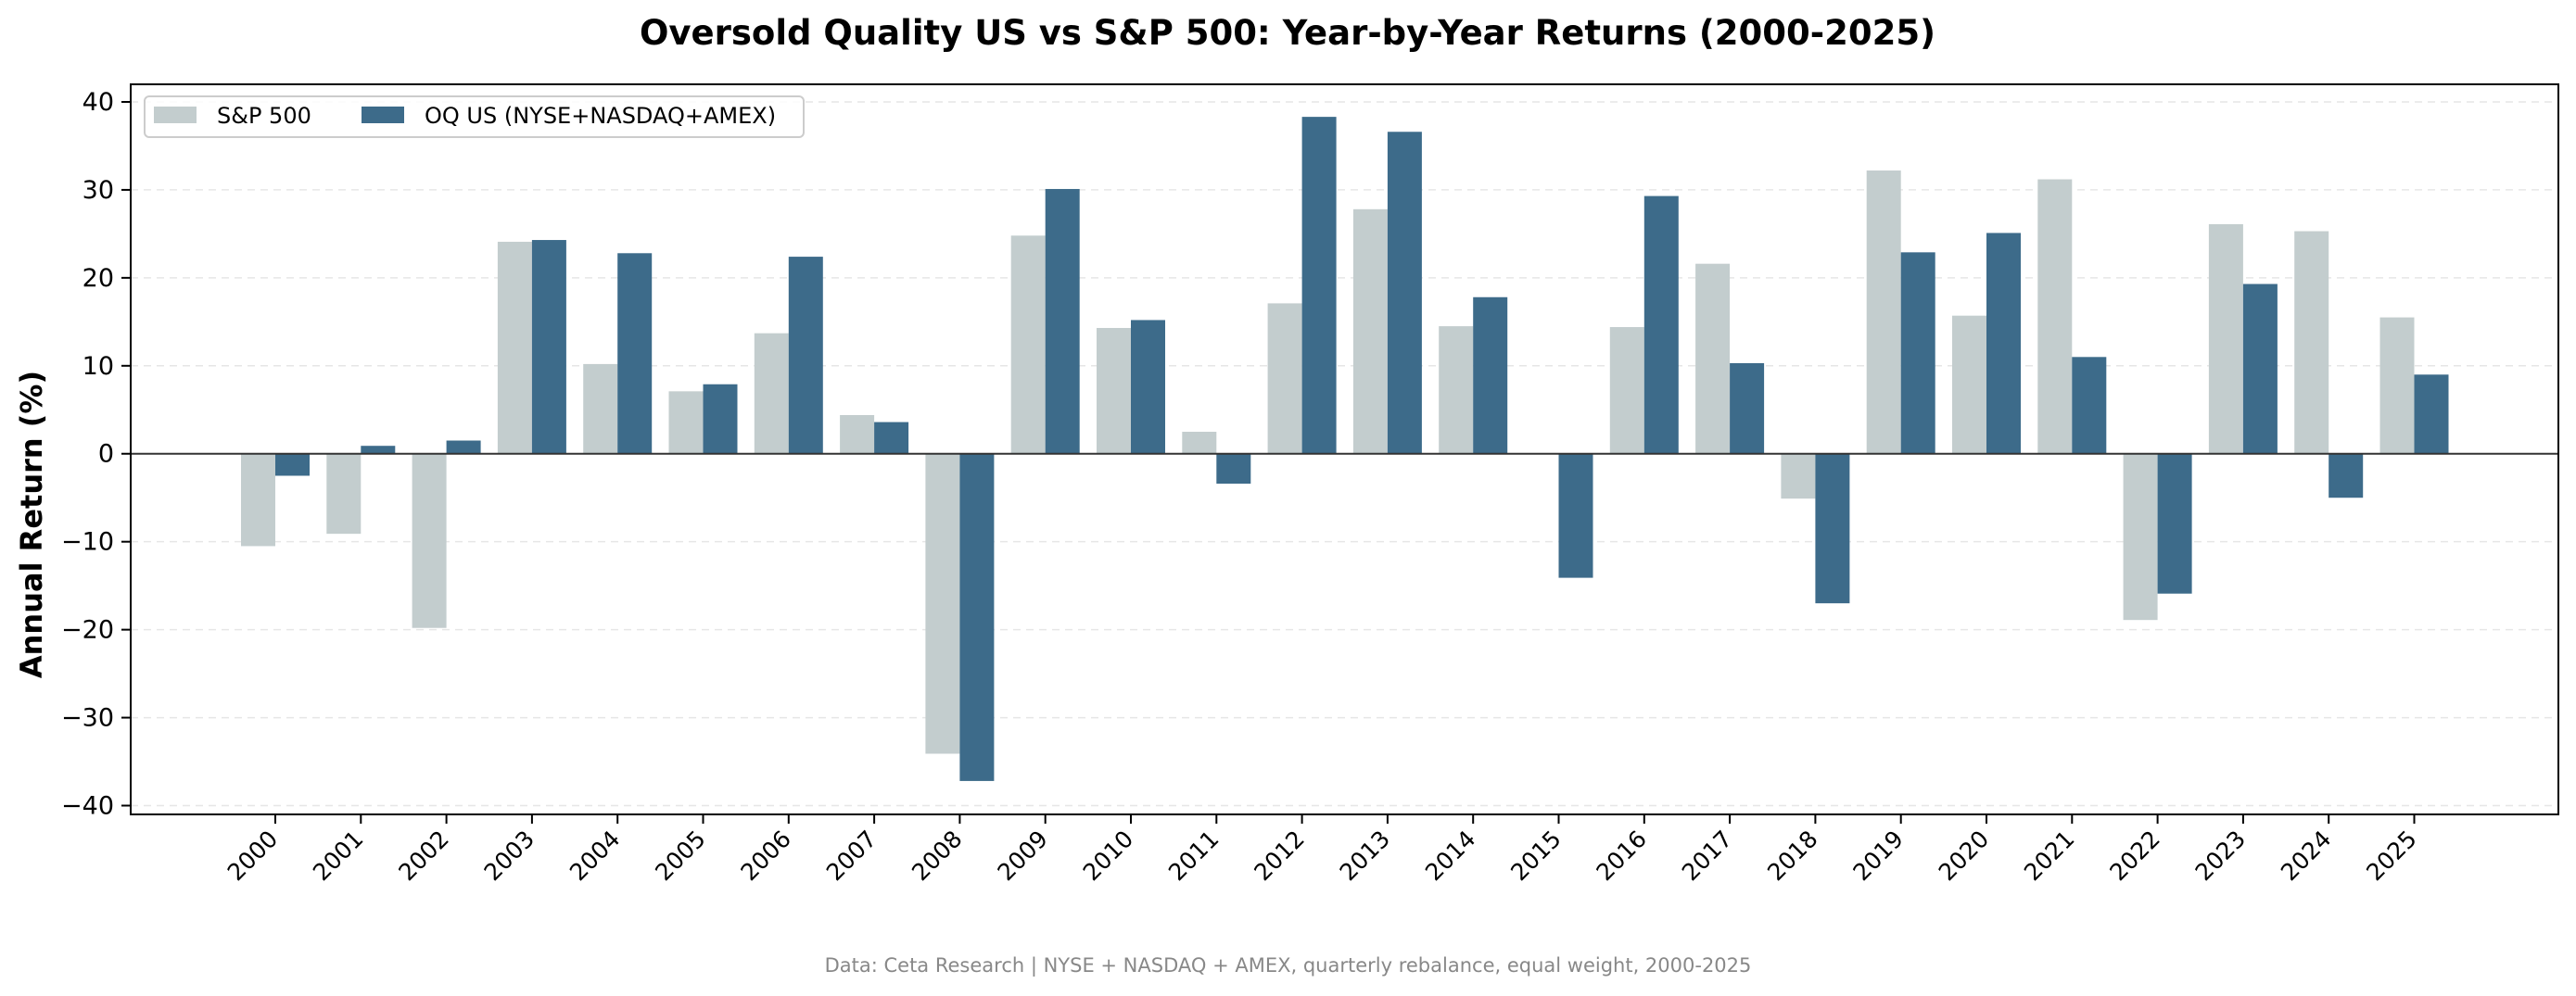 This screenshot has height=996, width=2576. Describe the element at coordinates (2003, 344) in the screenshot. I see `bar-oq-us-2020` at that location.